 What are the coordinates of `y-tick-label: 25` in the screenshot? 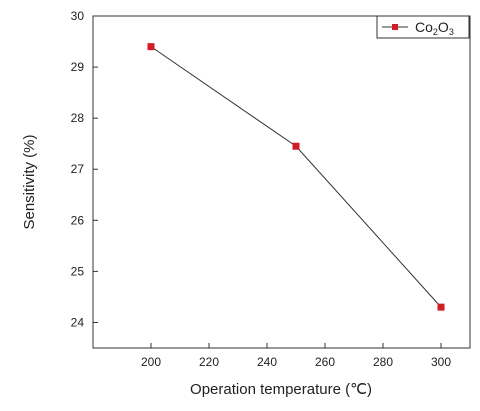 It's located at (78, 271).